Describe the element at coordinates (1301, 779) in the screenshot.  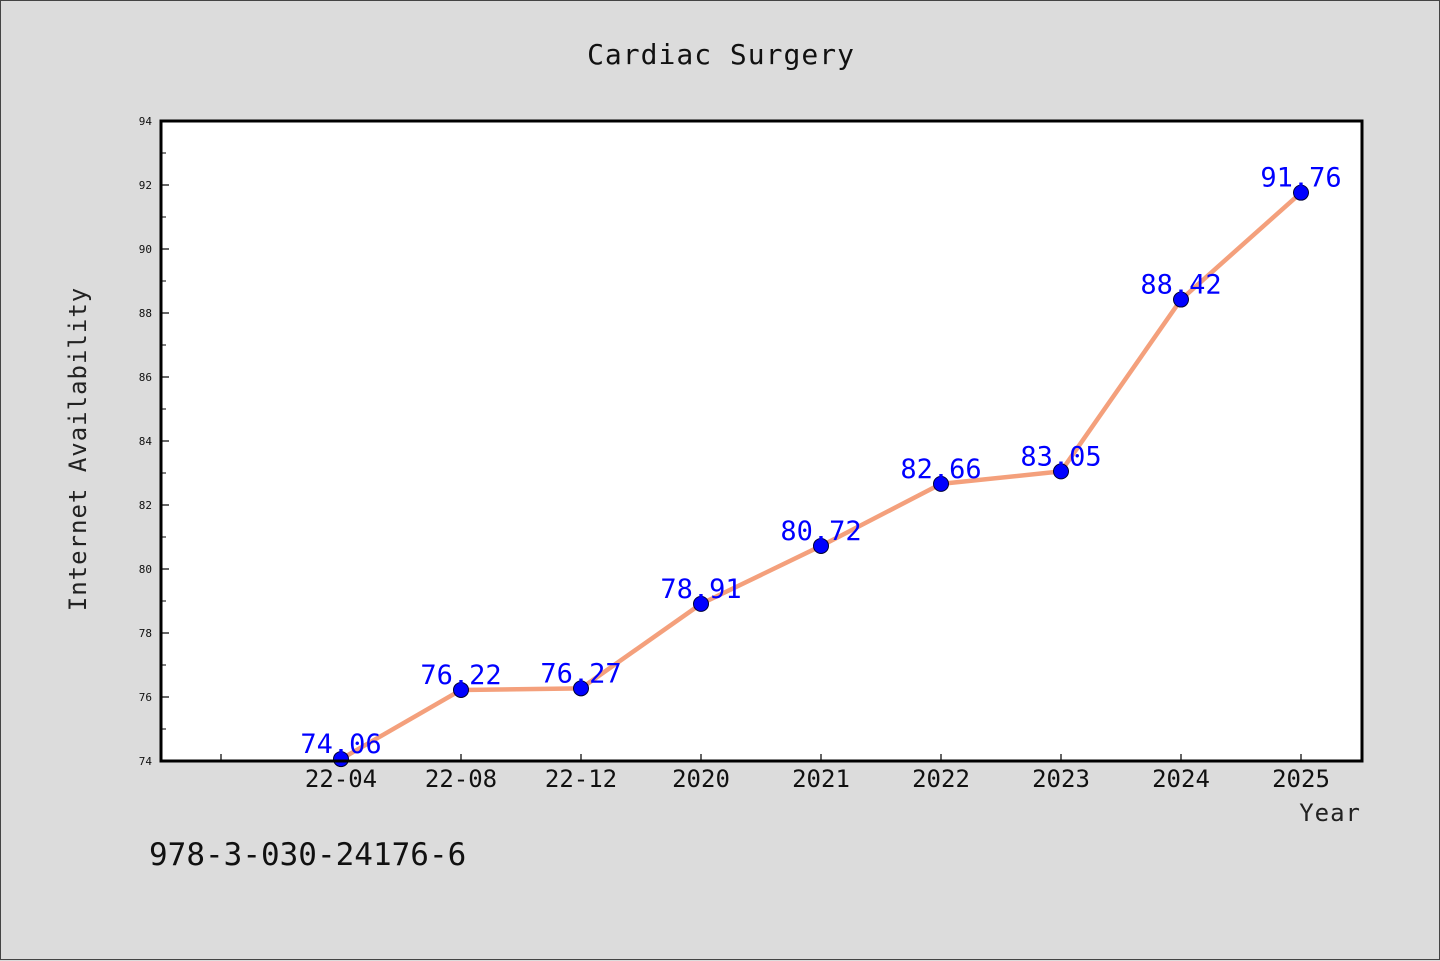
I see `x-tick-label: 2025` at that location.